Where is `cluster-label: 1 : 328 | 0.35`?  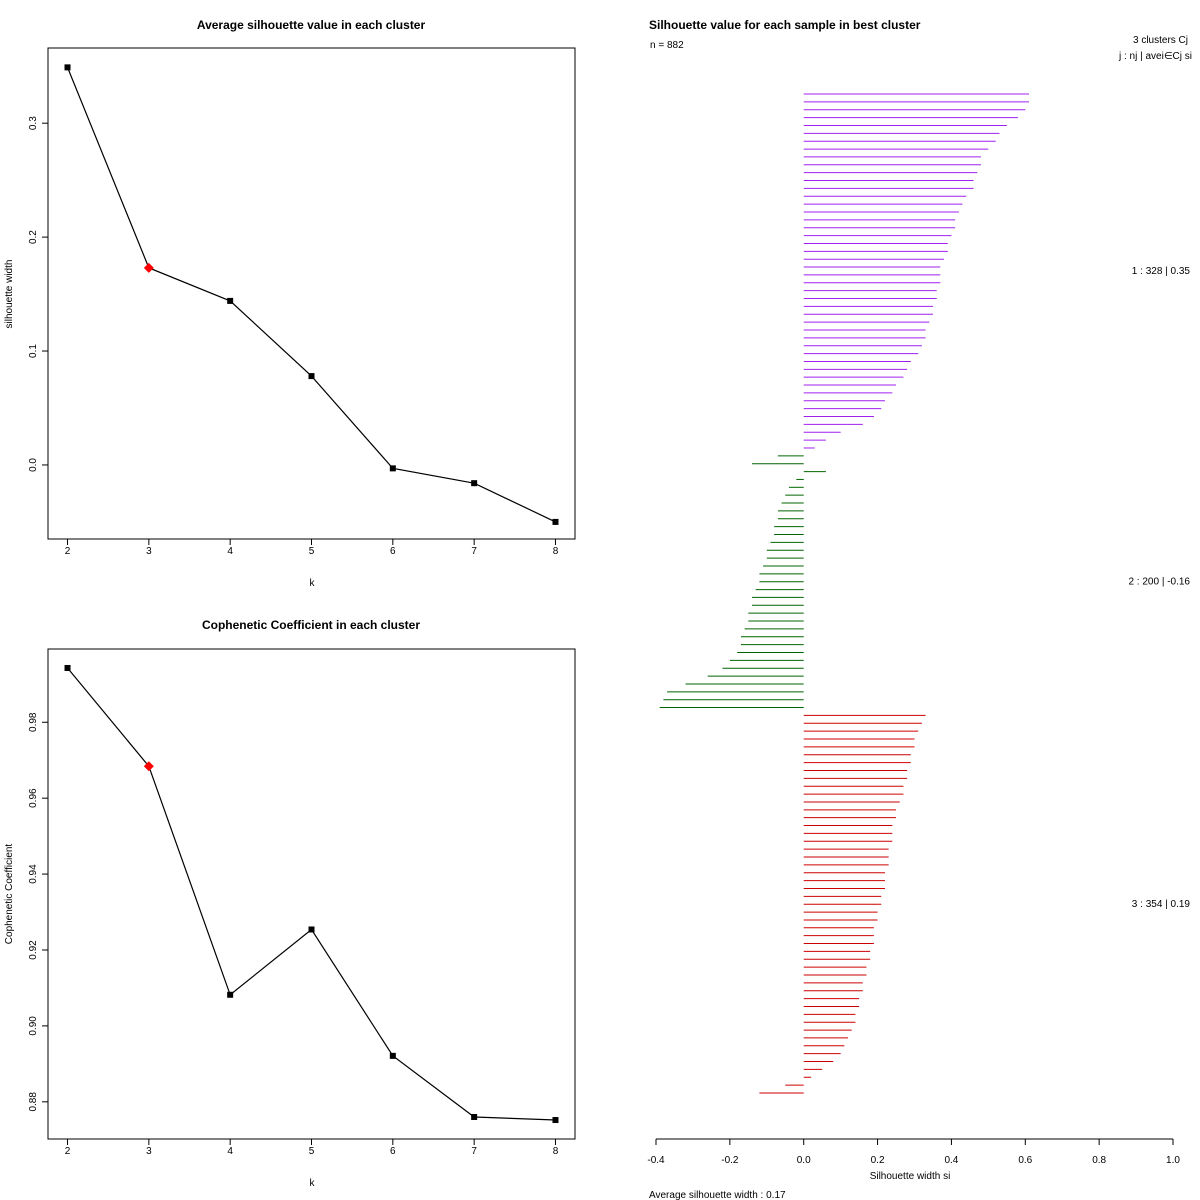
cluster-label: 1 : 328 | 0.35 is located at coordinates (1161, 271).